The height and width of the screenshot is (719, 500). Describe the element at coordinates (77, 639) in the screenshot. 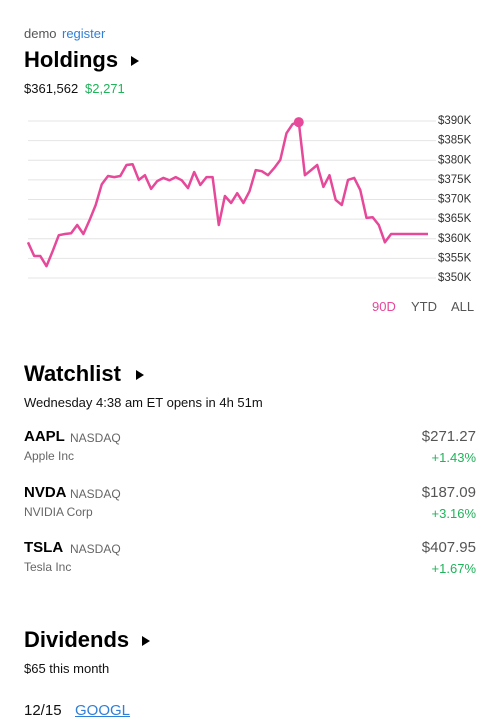

I see `dividends-title: Dividends` at that location.